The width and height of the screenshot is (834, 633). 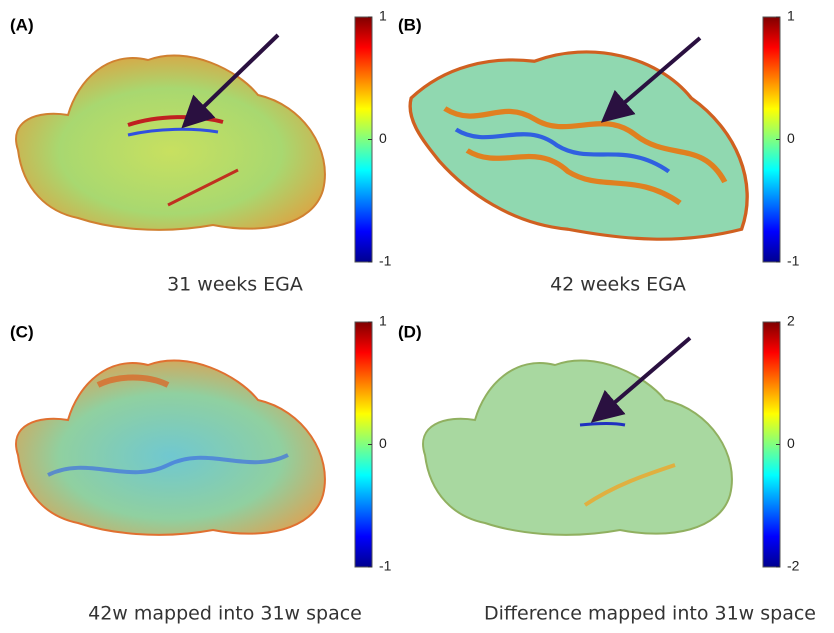 What do you see at coordinates (791, 321) in the screenshot?
I see `tick-label: 2` at bounding box center [791, 321].